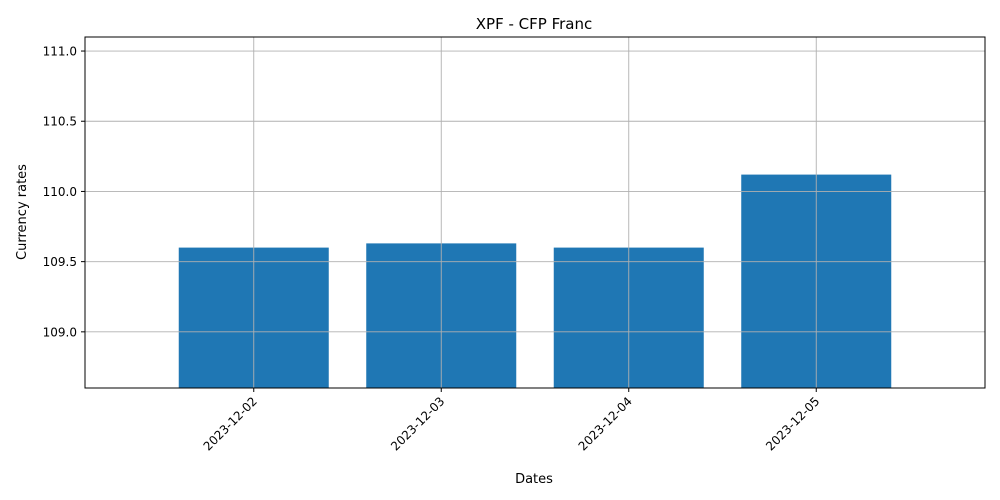  I want to click on y-tick-label: 109.0, so click(60, 332).